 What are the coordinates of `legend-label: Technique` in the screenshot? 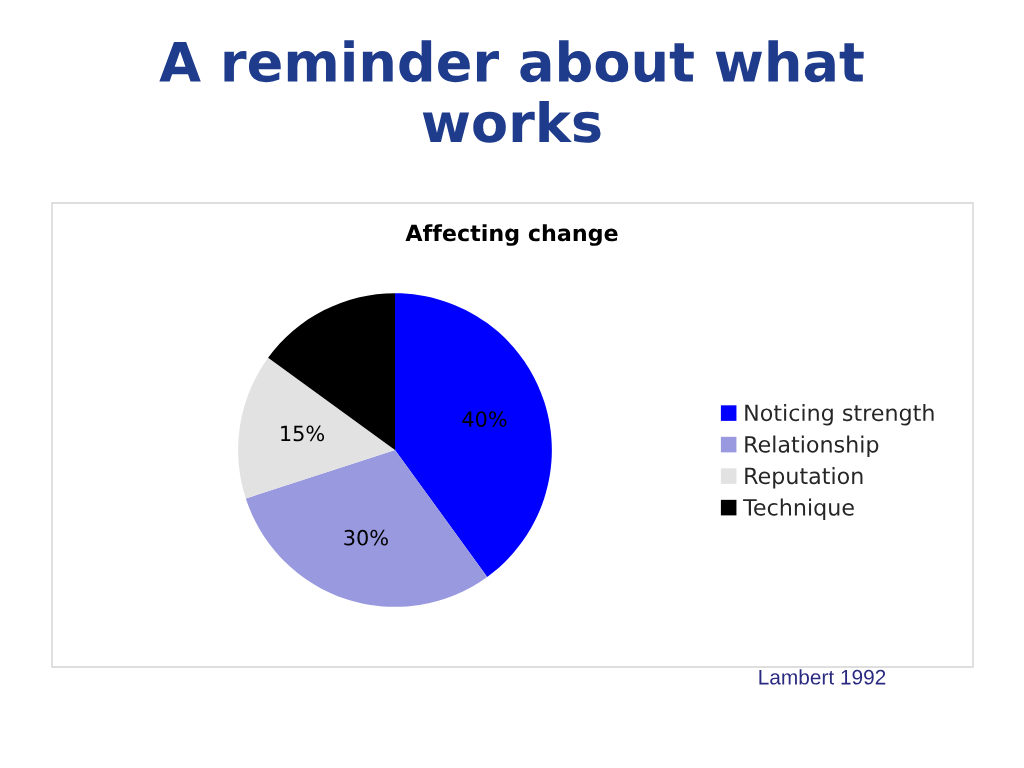 It's located at (798, 509).